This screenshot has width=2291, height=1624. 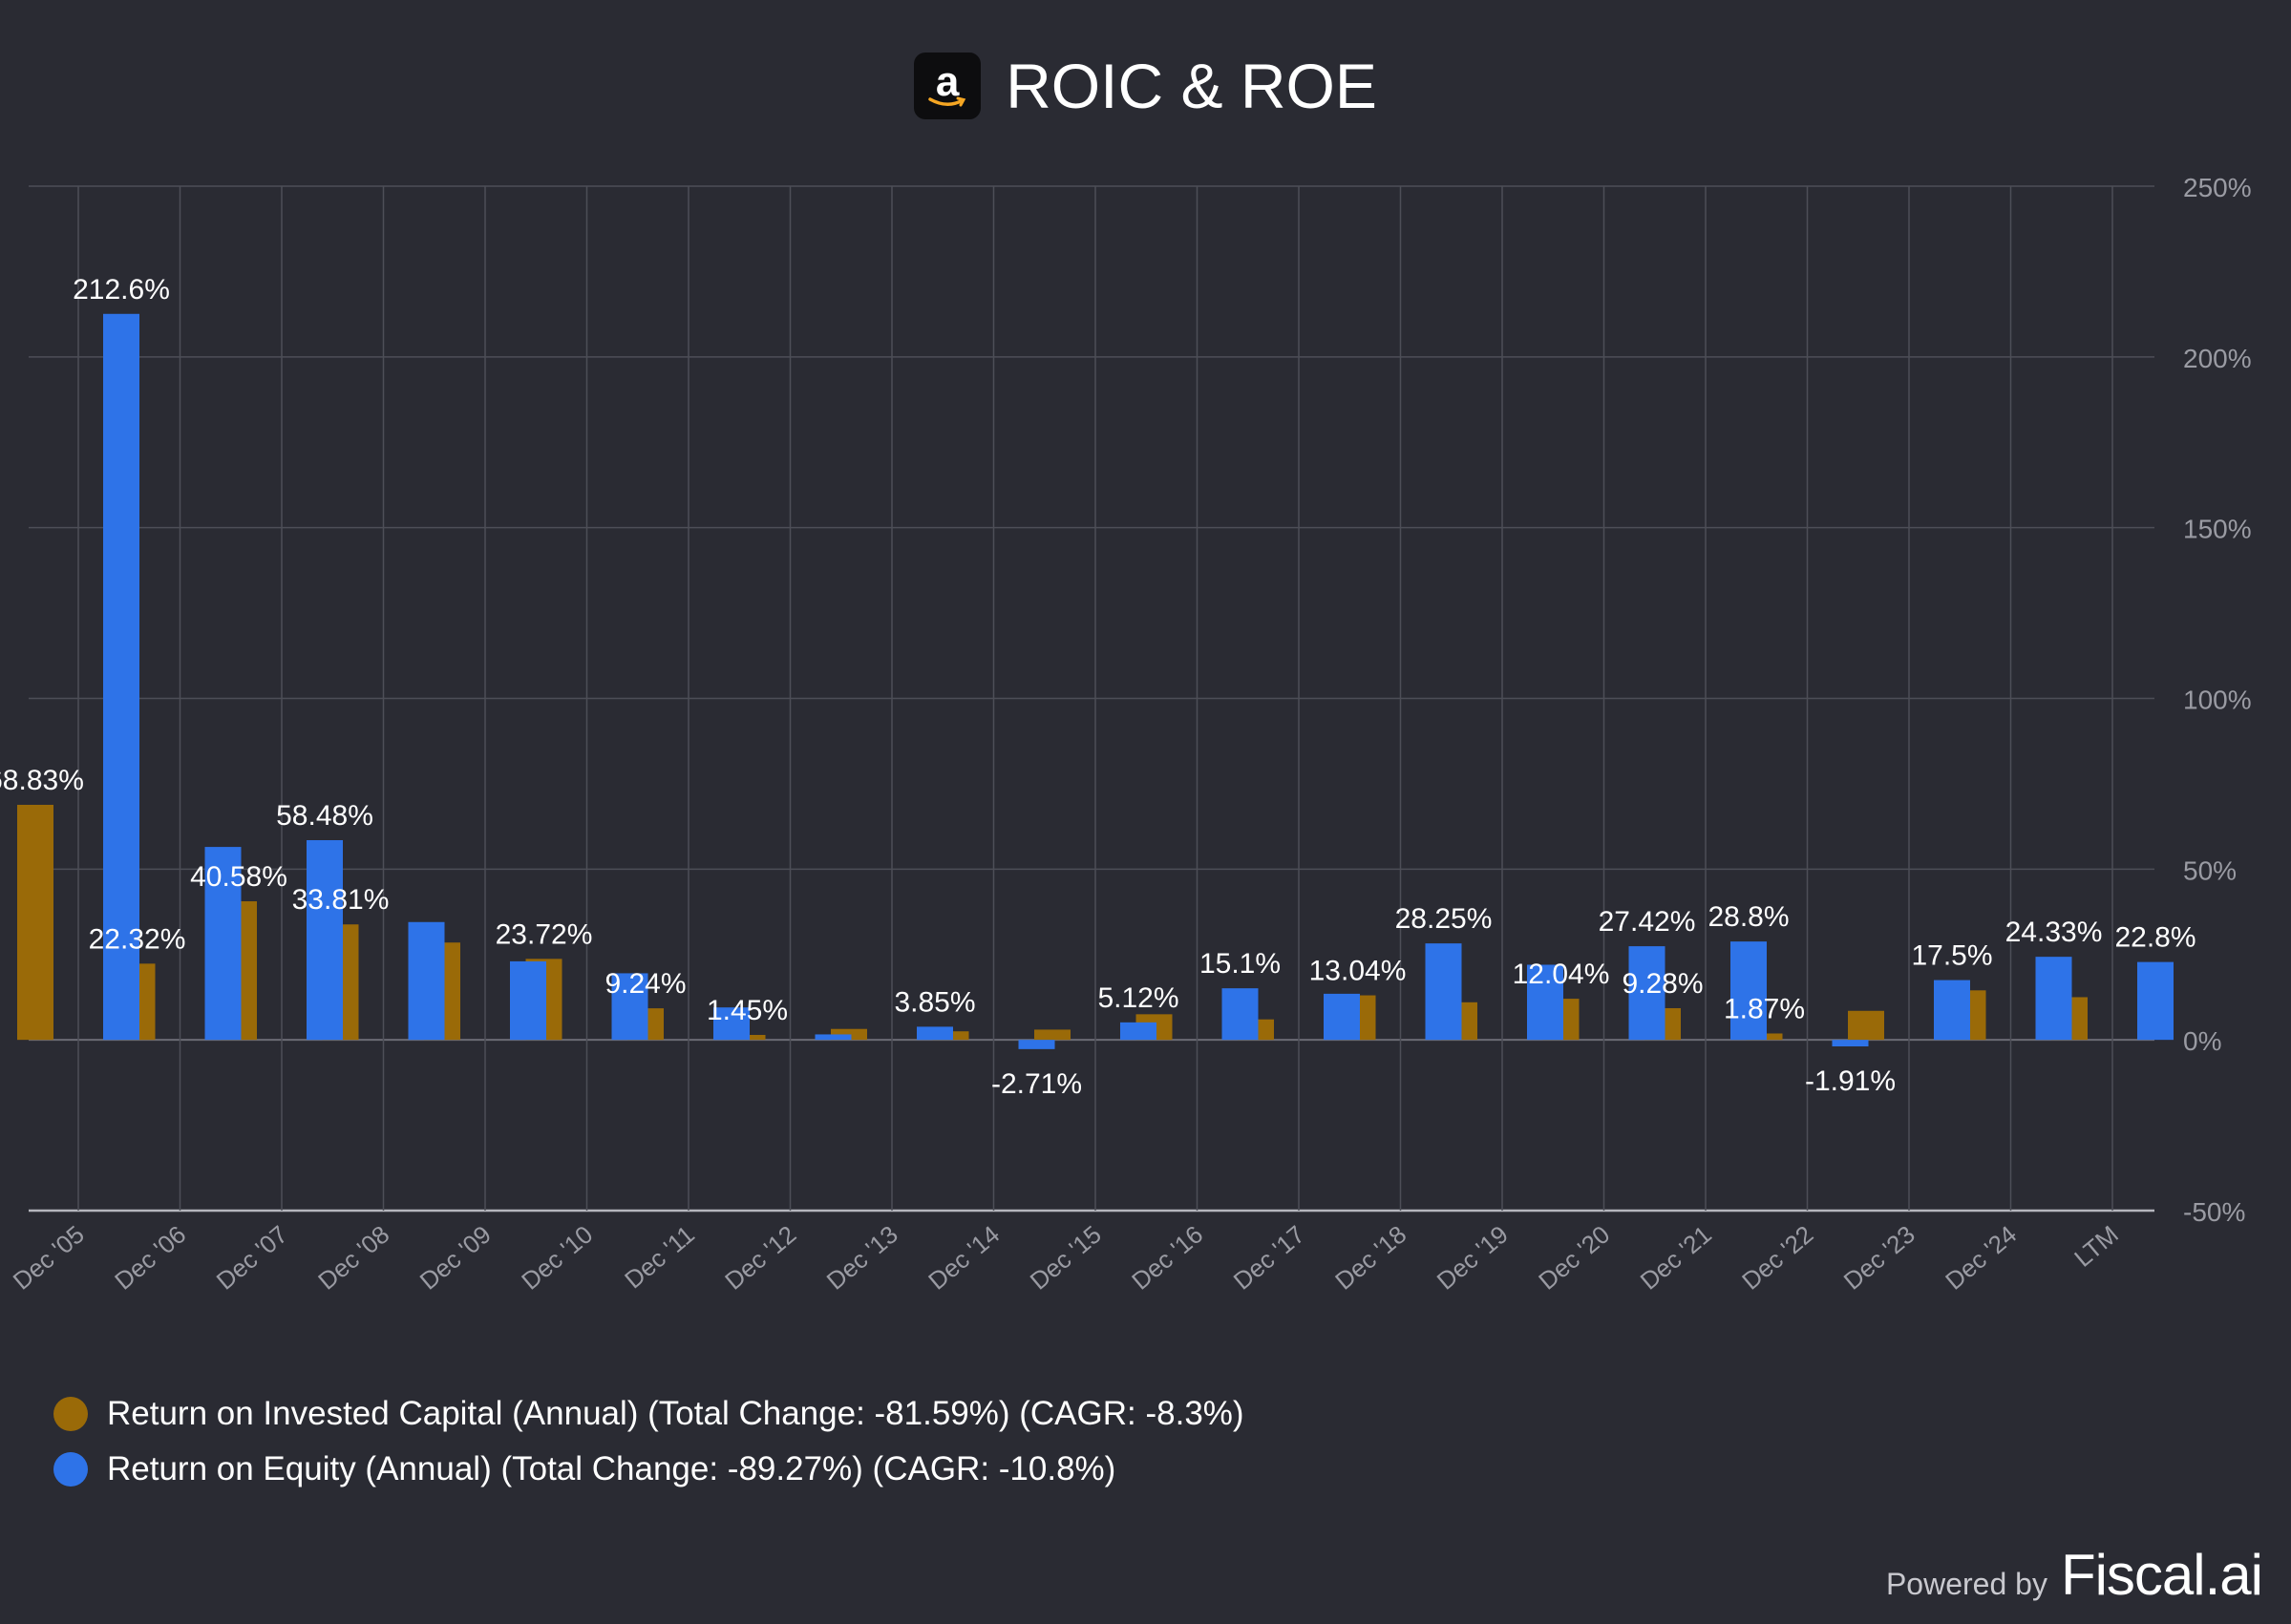 I want to click on x-tick-label: Dec '20, so click(x=1574, y=1258).